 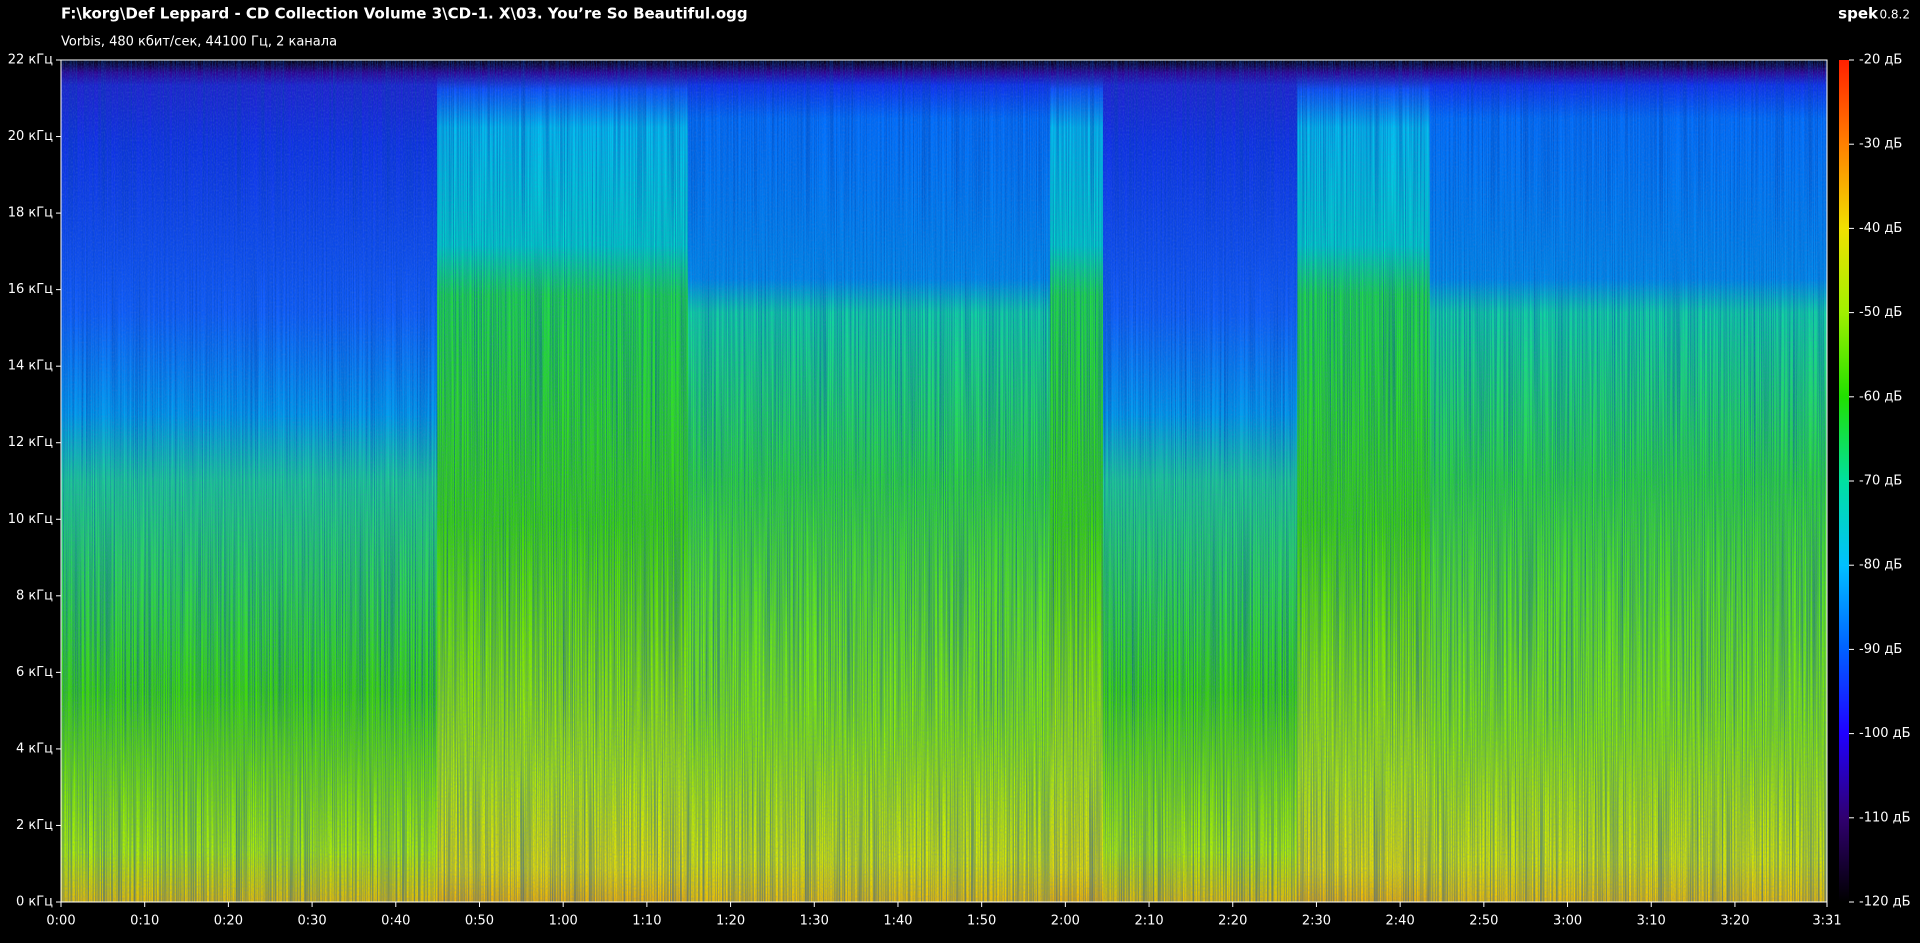 I want to click on y-tick-label: 2 кГц, so click(x=34, y=825).